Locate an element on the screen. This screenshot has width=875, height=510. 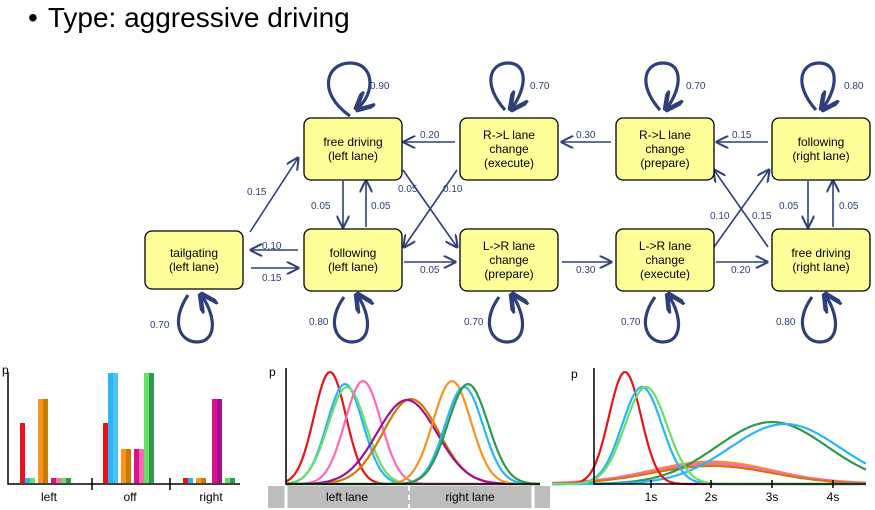
state-free-driving-right is located at coordinates (821, 260).